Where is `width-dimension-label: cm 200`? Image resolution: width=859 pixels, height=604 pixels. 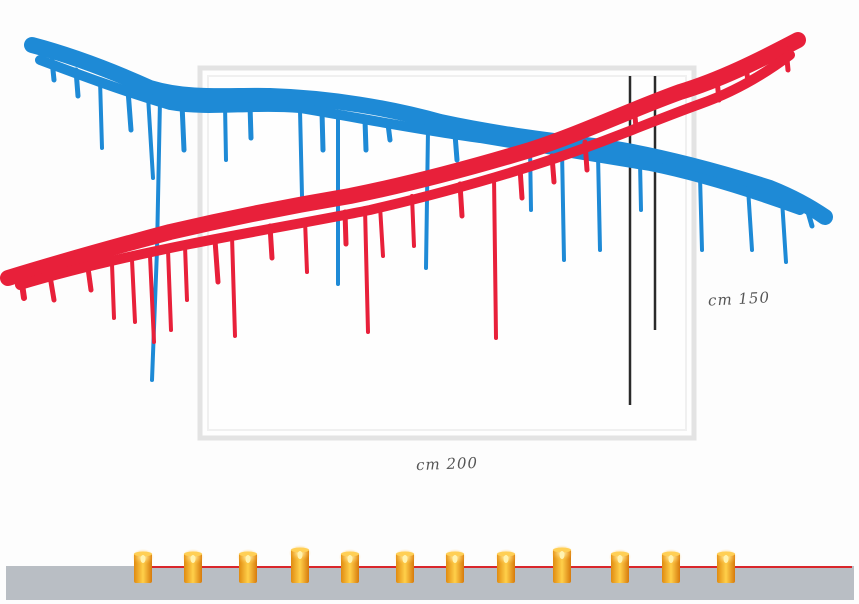
width-dimension-label: cm 200 is located at coordinates (447, 464).